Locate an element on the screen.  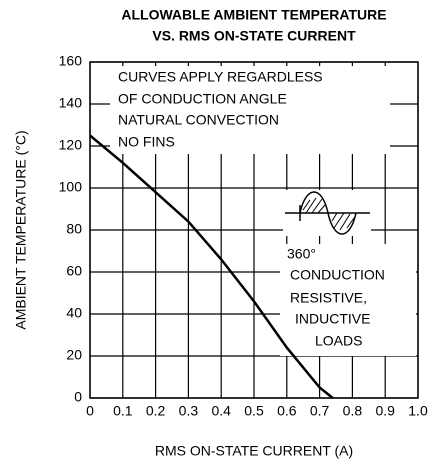
y-tick-label: 0 is located at coordinates (78, 397).